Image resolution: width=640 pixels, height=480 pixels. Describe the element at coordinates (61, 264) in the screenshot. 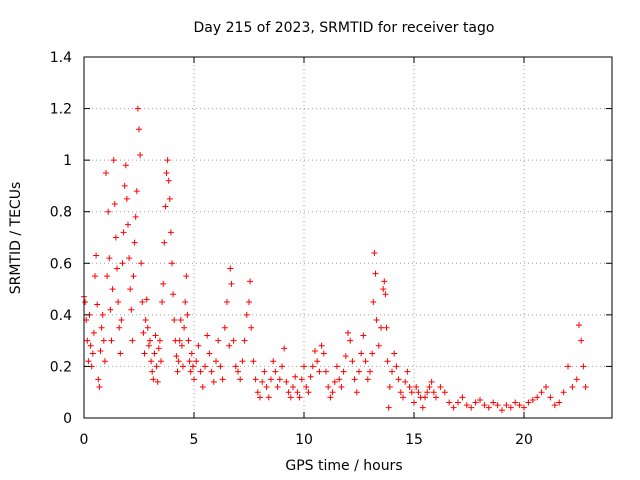

I see `y-tick-label: 0.6` at that location.